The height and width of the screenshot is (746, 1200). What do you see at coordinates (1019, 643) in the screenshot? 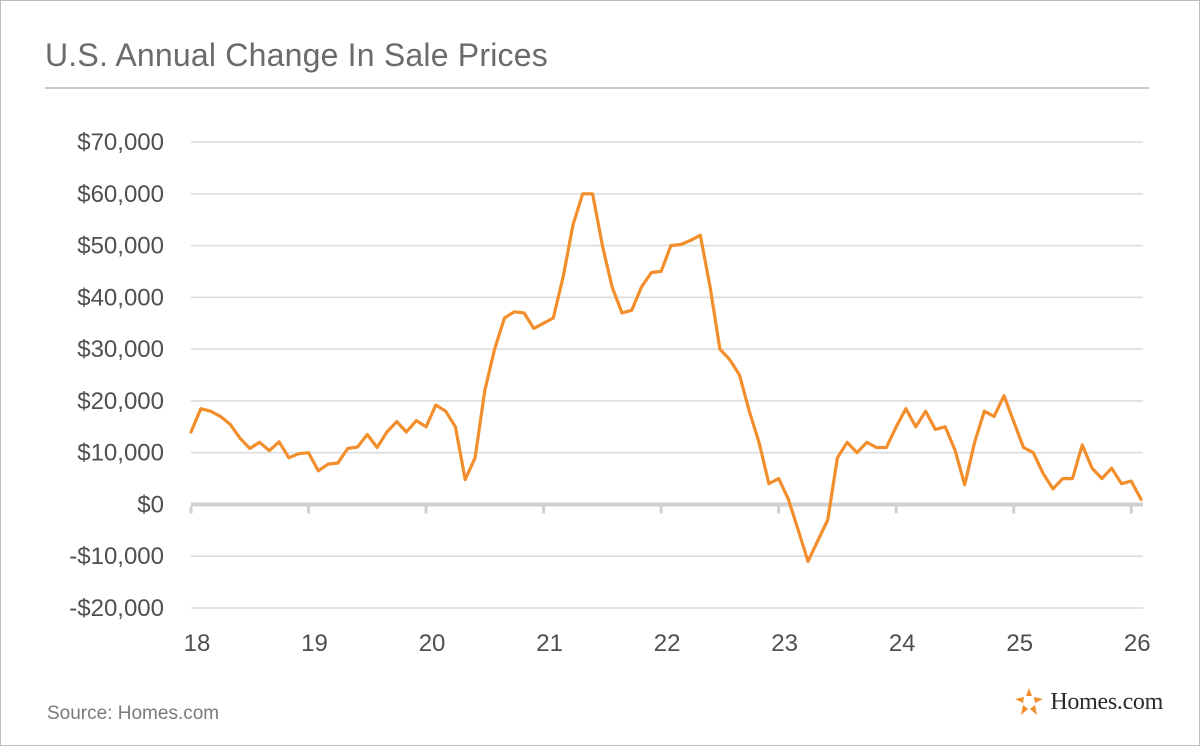
I see `x-tick-label: 25` at bounding box center [1019, 643].